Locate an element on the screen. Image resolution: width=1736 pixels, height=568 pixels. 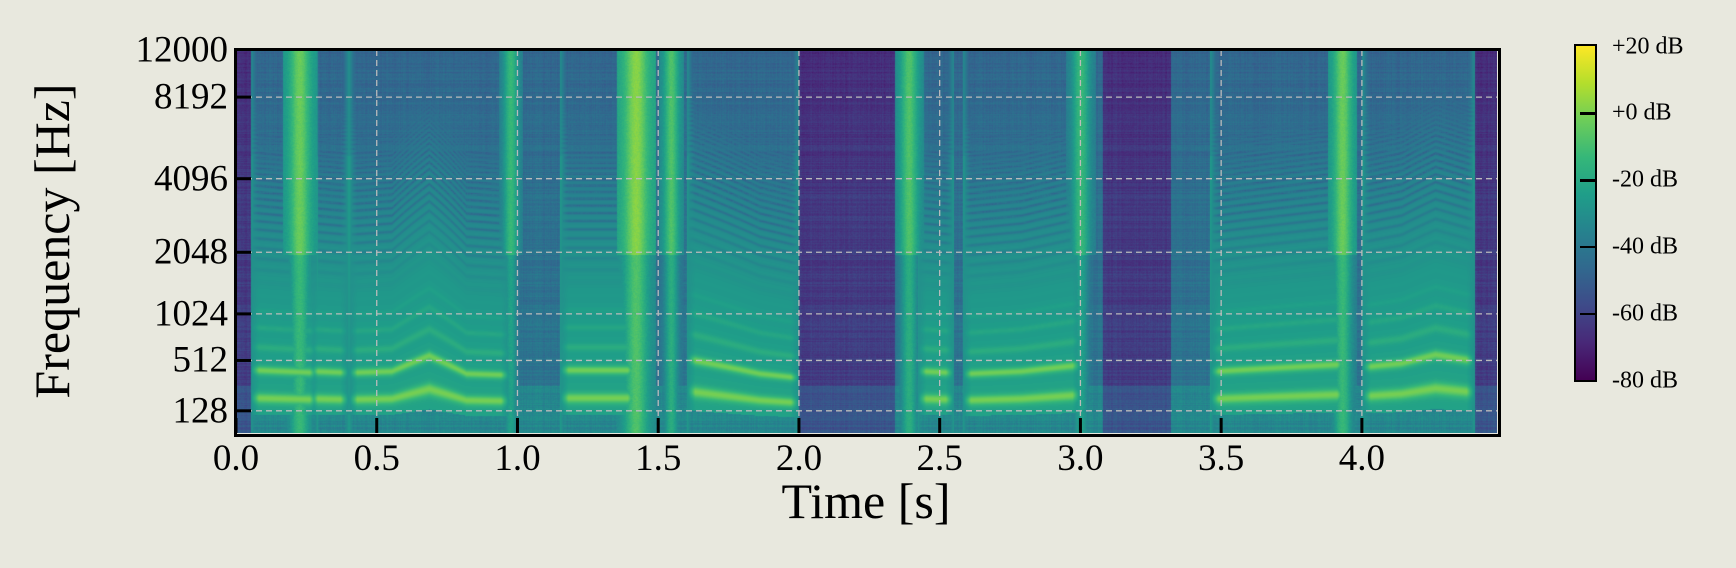
x-tick-label: 4.0 is located at coordinates (1362, 458).